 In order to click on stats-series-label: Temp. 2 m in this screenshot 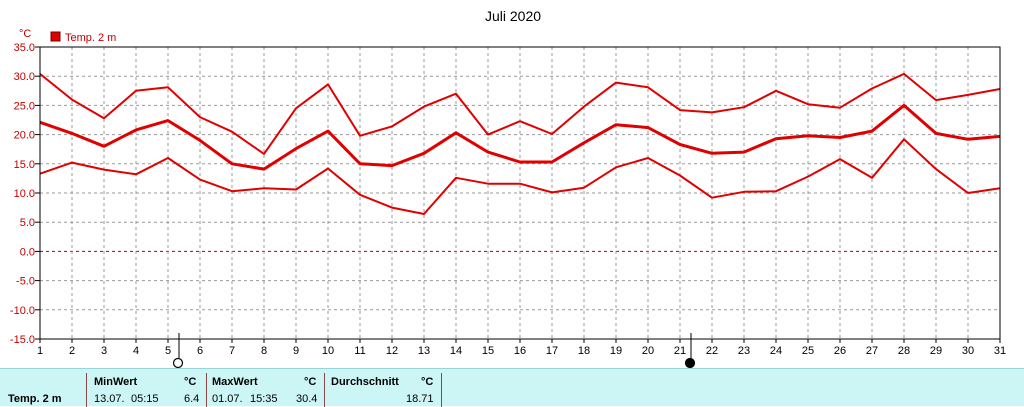, I will do `click(35, 399)`.